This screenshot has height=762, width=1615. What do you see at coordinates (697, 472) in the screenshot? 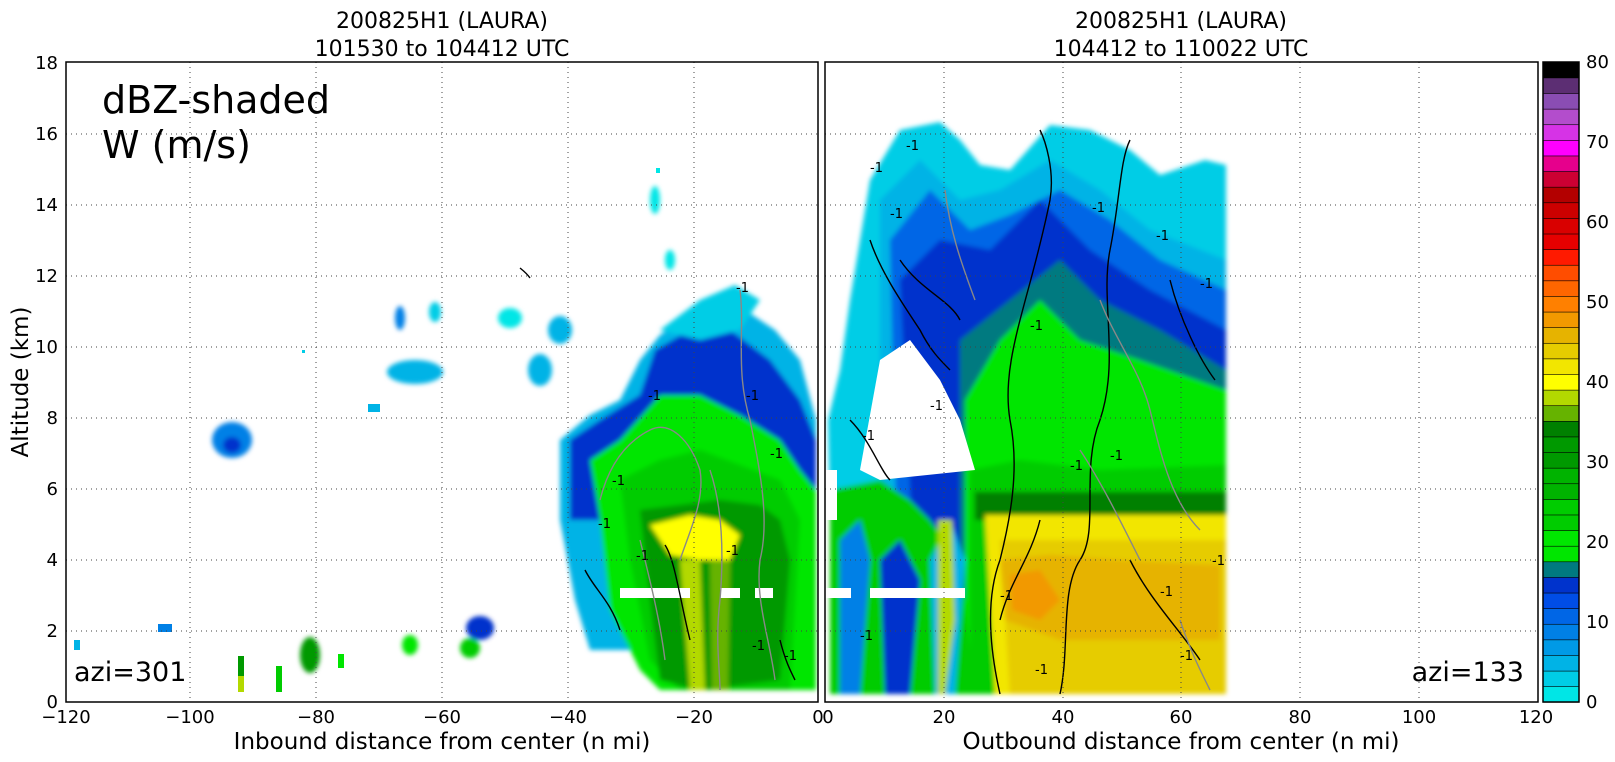
I see `left-contour-labels: -1 -1 -1 -1 -1 -1 -1 -1 -1 -1` at bounding box center [697, 472].